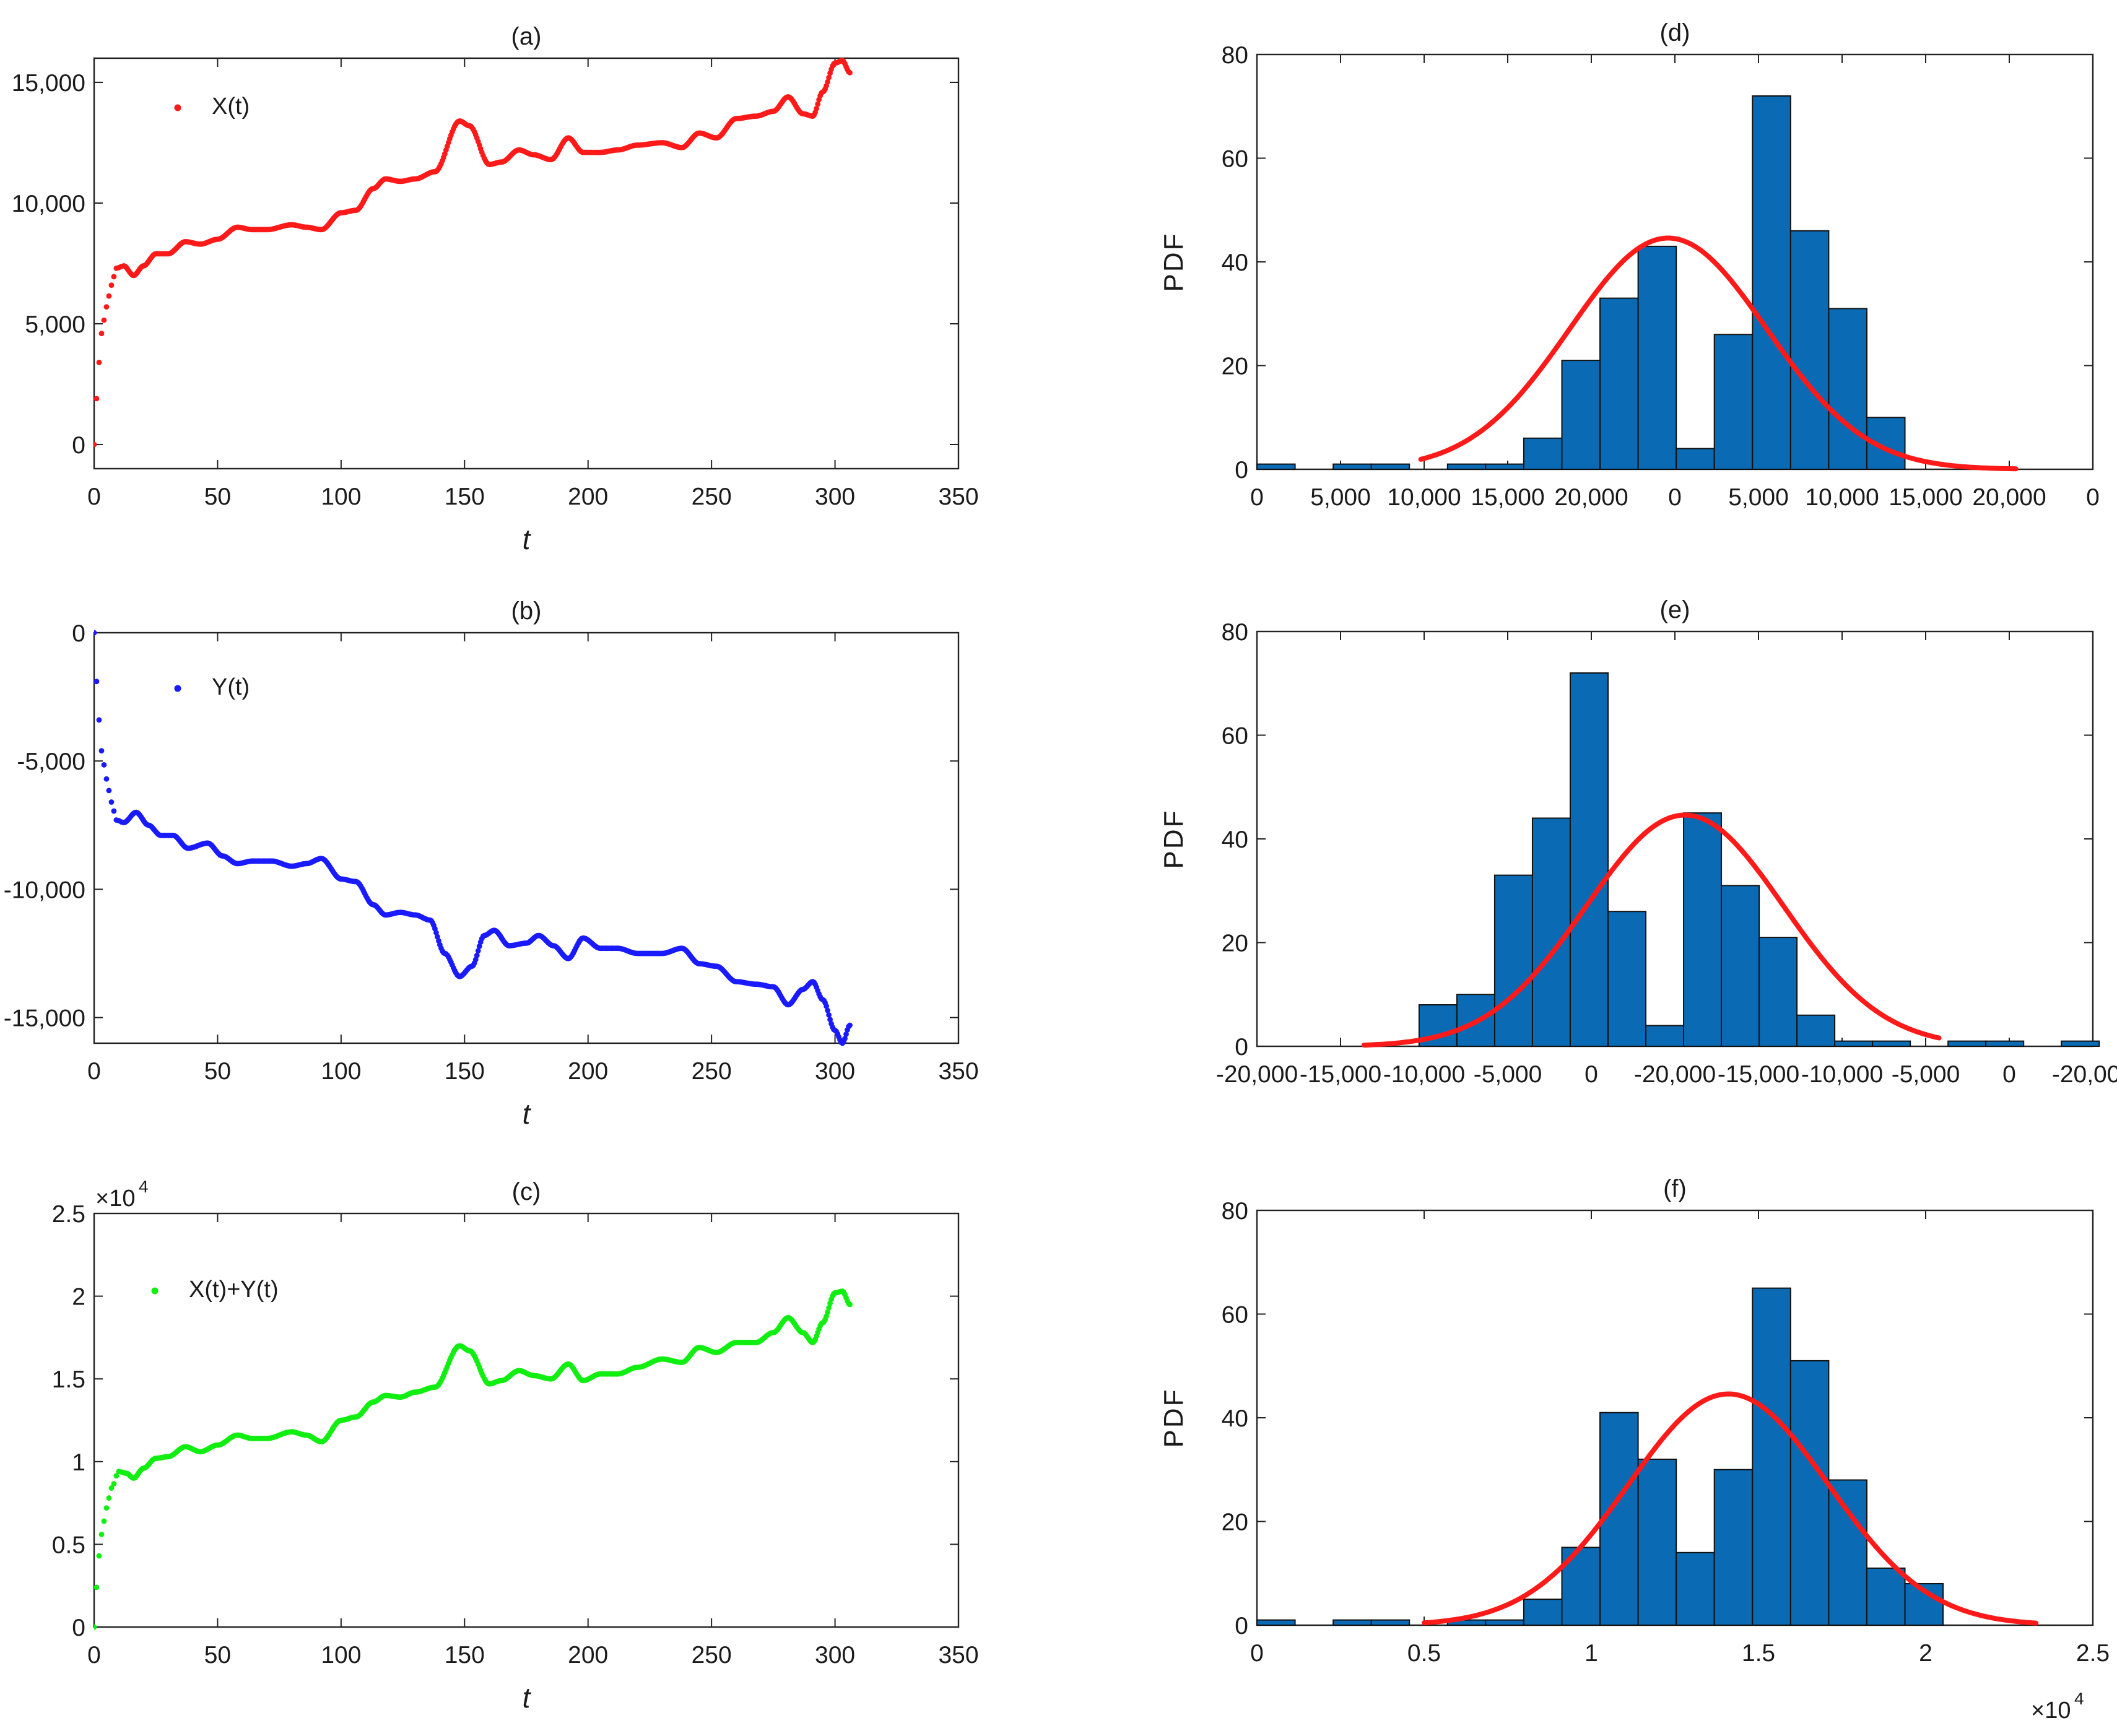 The height and width of the screenshot is (1736, 2117). What do you see at coordinates (2051, 1711) in the screenshot?
I see `x-axis-multiplier: ×10` at bounding box center [2051, 1711].